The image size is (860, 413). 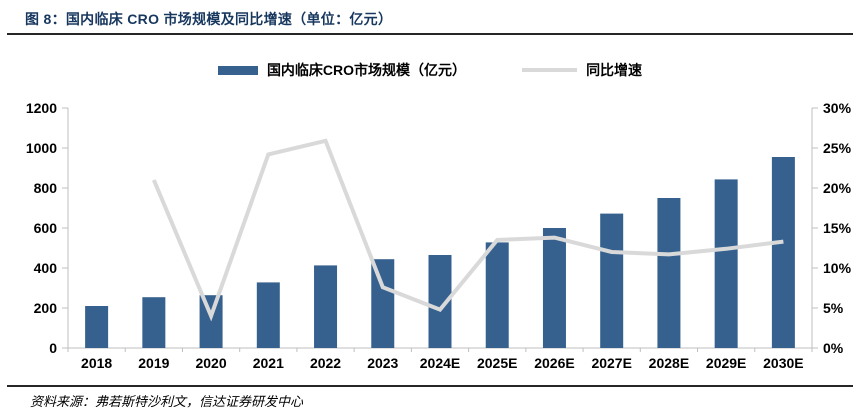 I want to click on x-axis-label: 2025E, so click(x=497, y=363).